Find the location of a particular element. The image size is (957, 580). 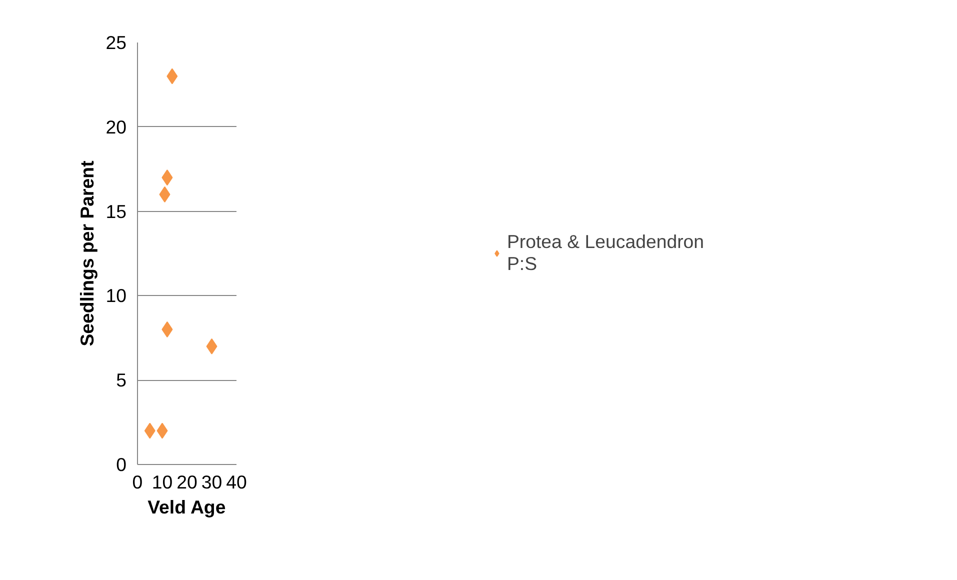

y-tick-label: 20 is located at coordinates (116, 127).